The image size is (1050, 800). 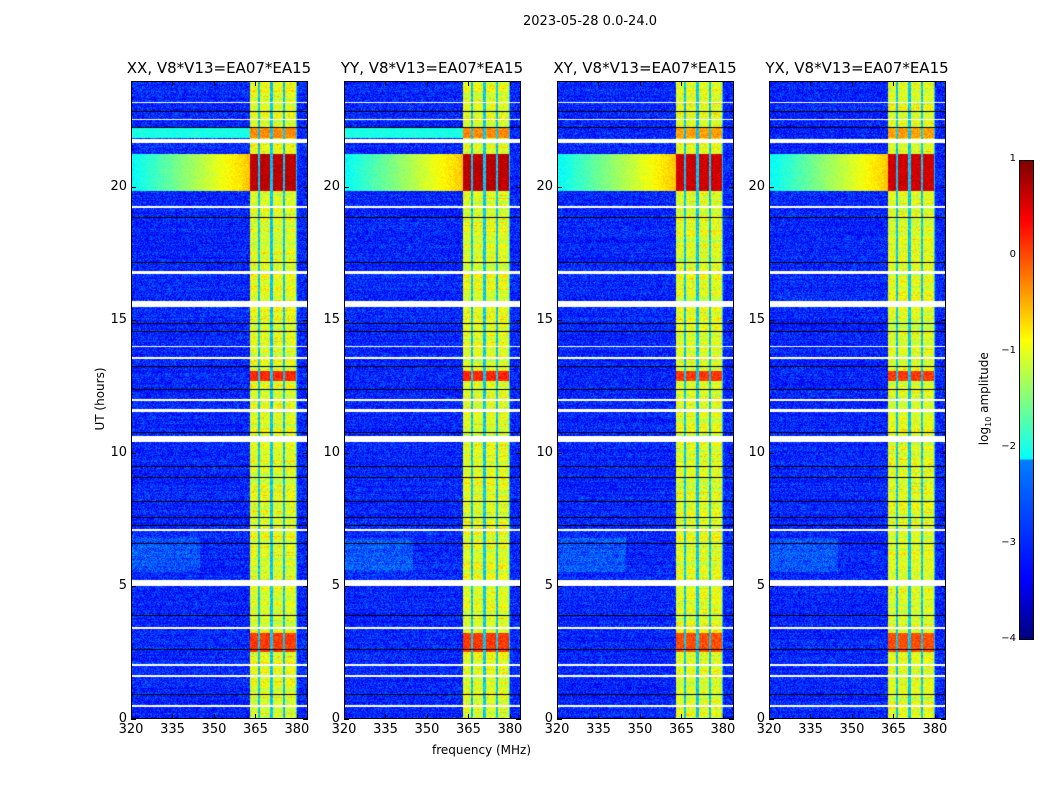 I want to click on panel-title: YY, V8*V13=EA07*EA15, so click(x=432, y=68).